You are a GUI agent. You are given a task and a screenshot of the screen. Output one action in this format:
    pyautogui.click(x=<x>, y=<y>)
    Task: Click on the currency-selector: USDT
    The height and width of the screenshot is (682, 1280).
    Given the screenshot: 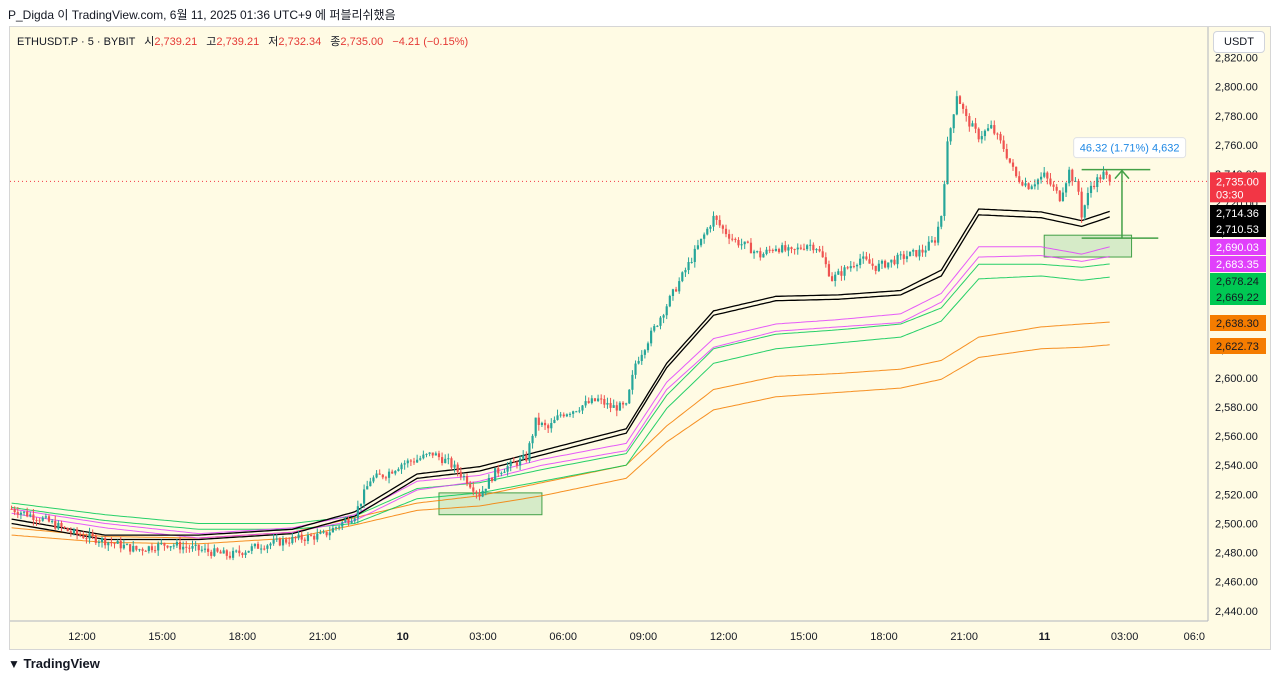 What is the action you would take?
    pyautogui.click(x=1239, y=42)
    